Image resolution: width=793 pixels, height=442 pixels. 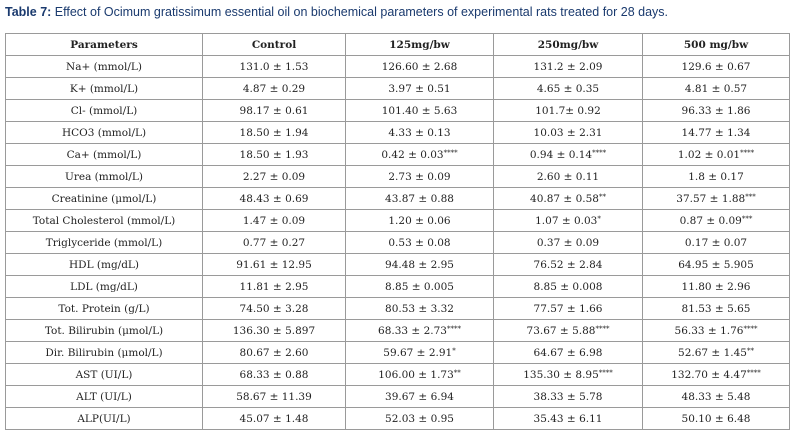 I want to click on cell-value: 18.50 ± 1.93, so click(x=274, y=154).